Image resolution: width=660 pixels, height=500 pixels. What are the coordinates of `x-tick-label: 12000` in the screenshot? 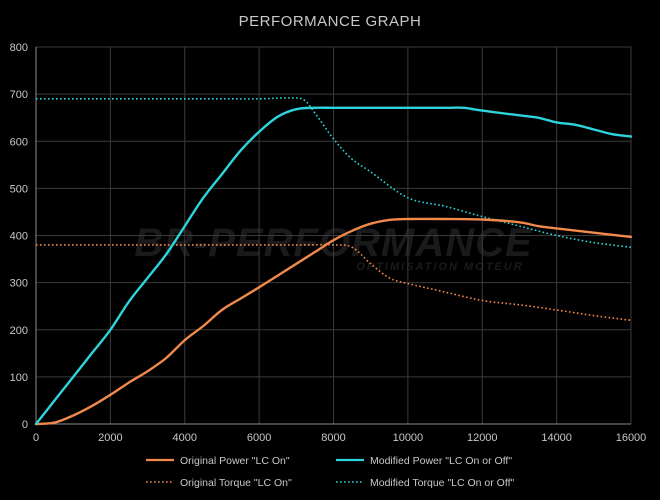 It's located at (482, 438).